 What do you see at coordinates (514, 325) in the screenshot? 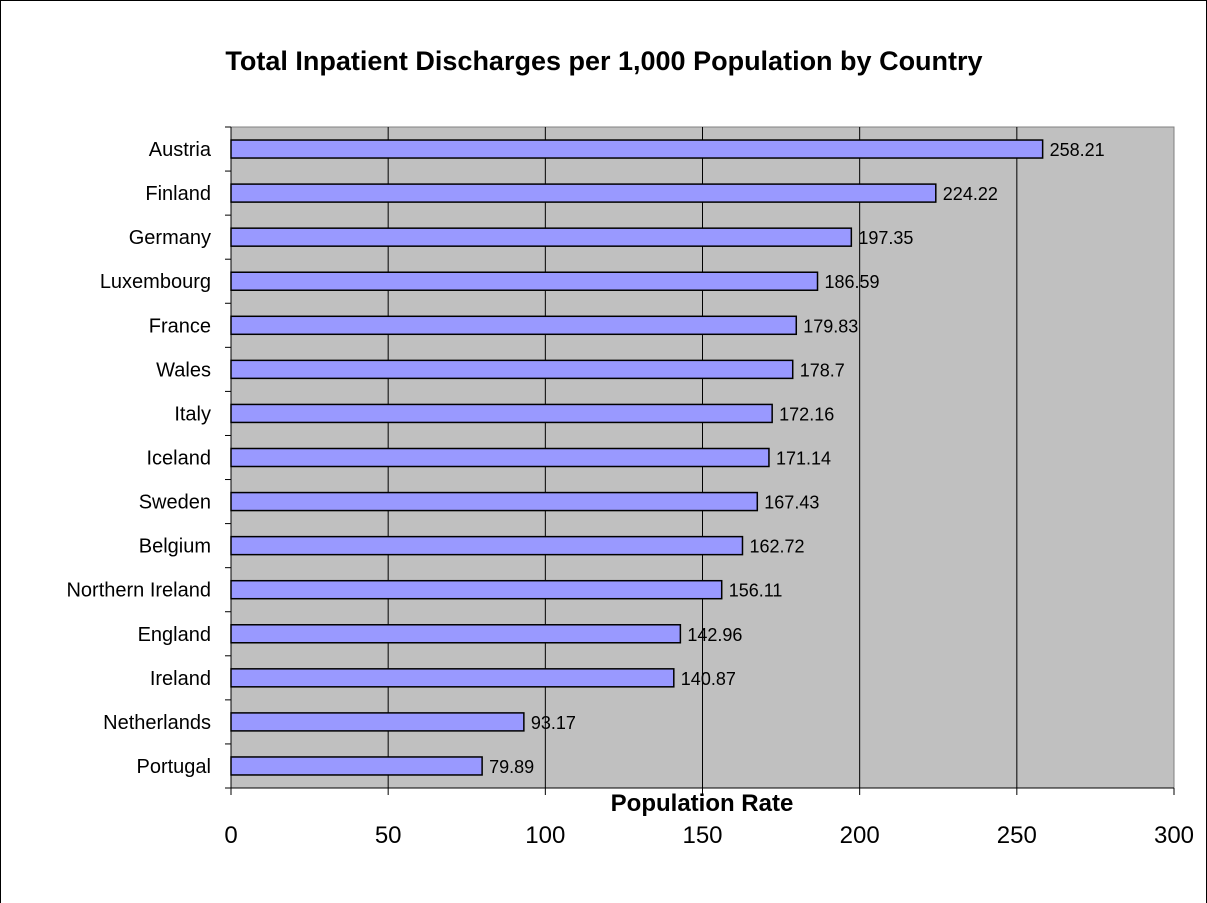
I see `bar-france` at bounding box center [514, 325].